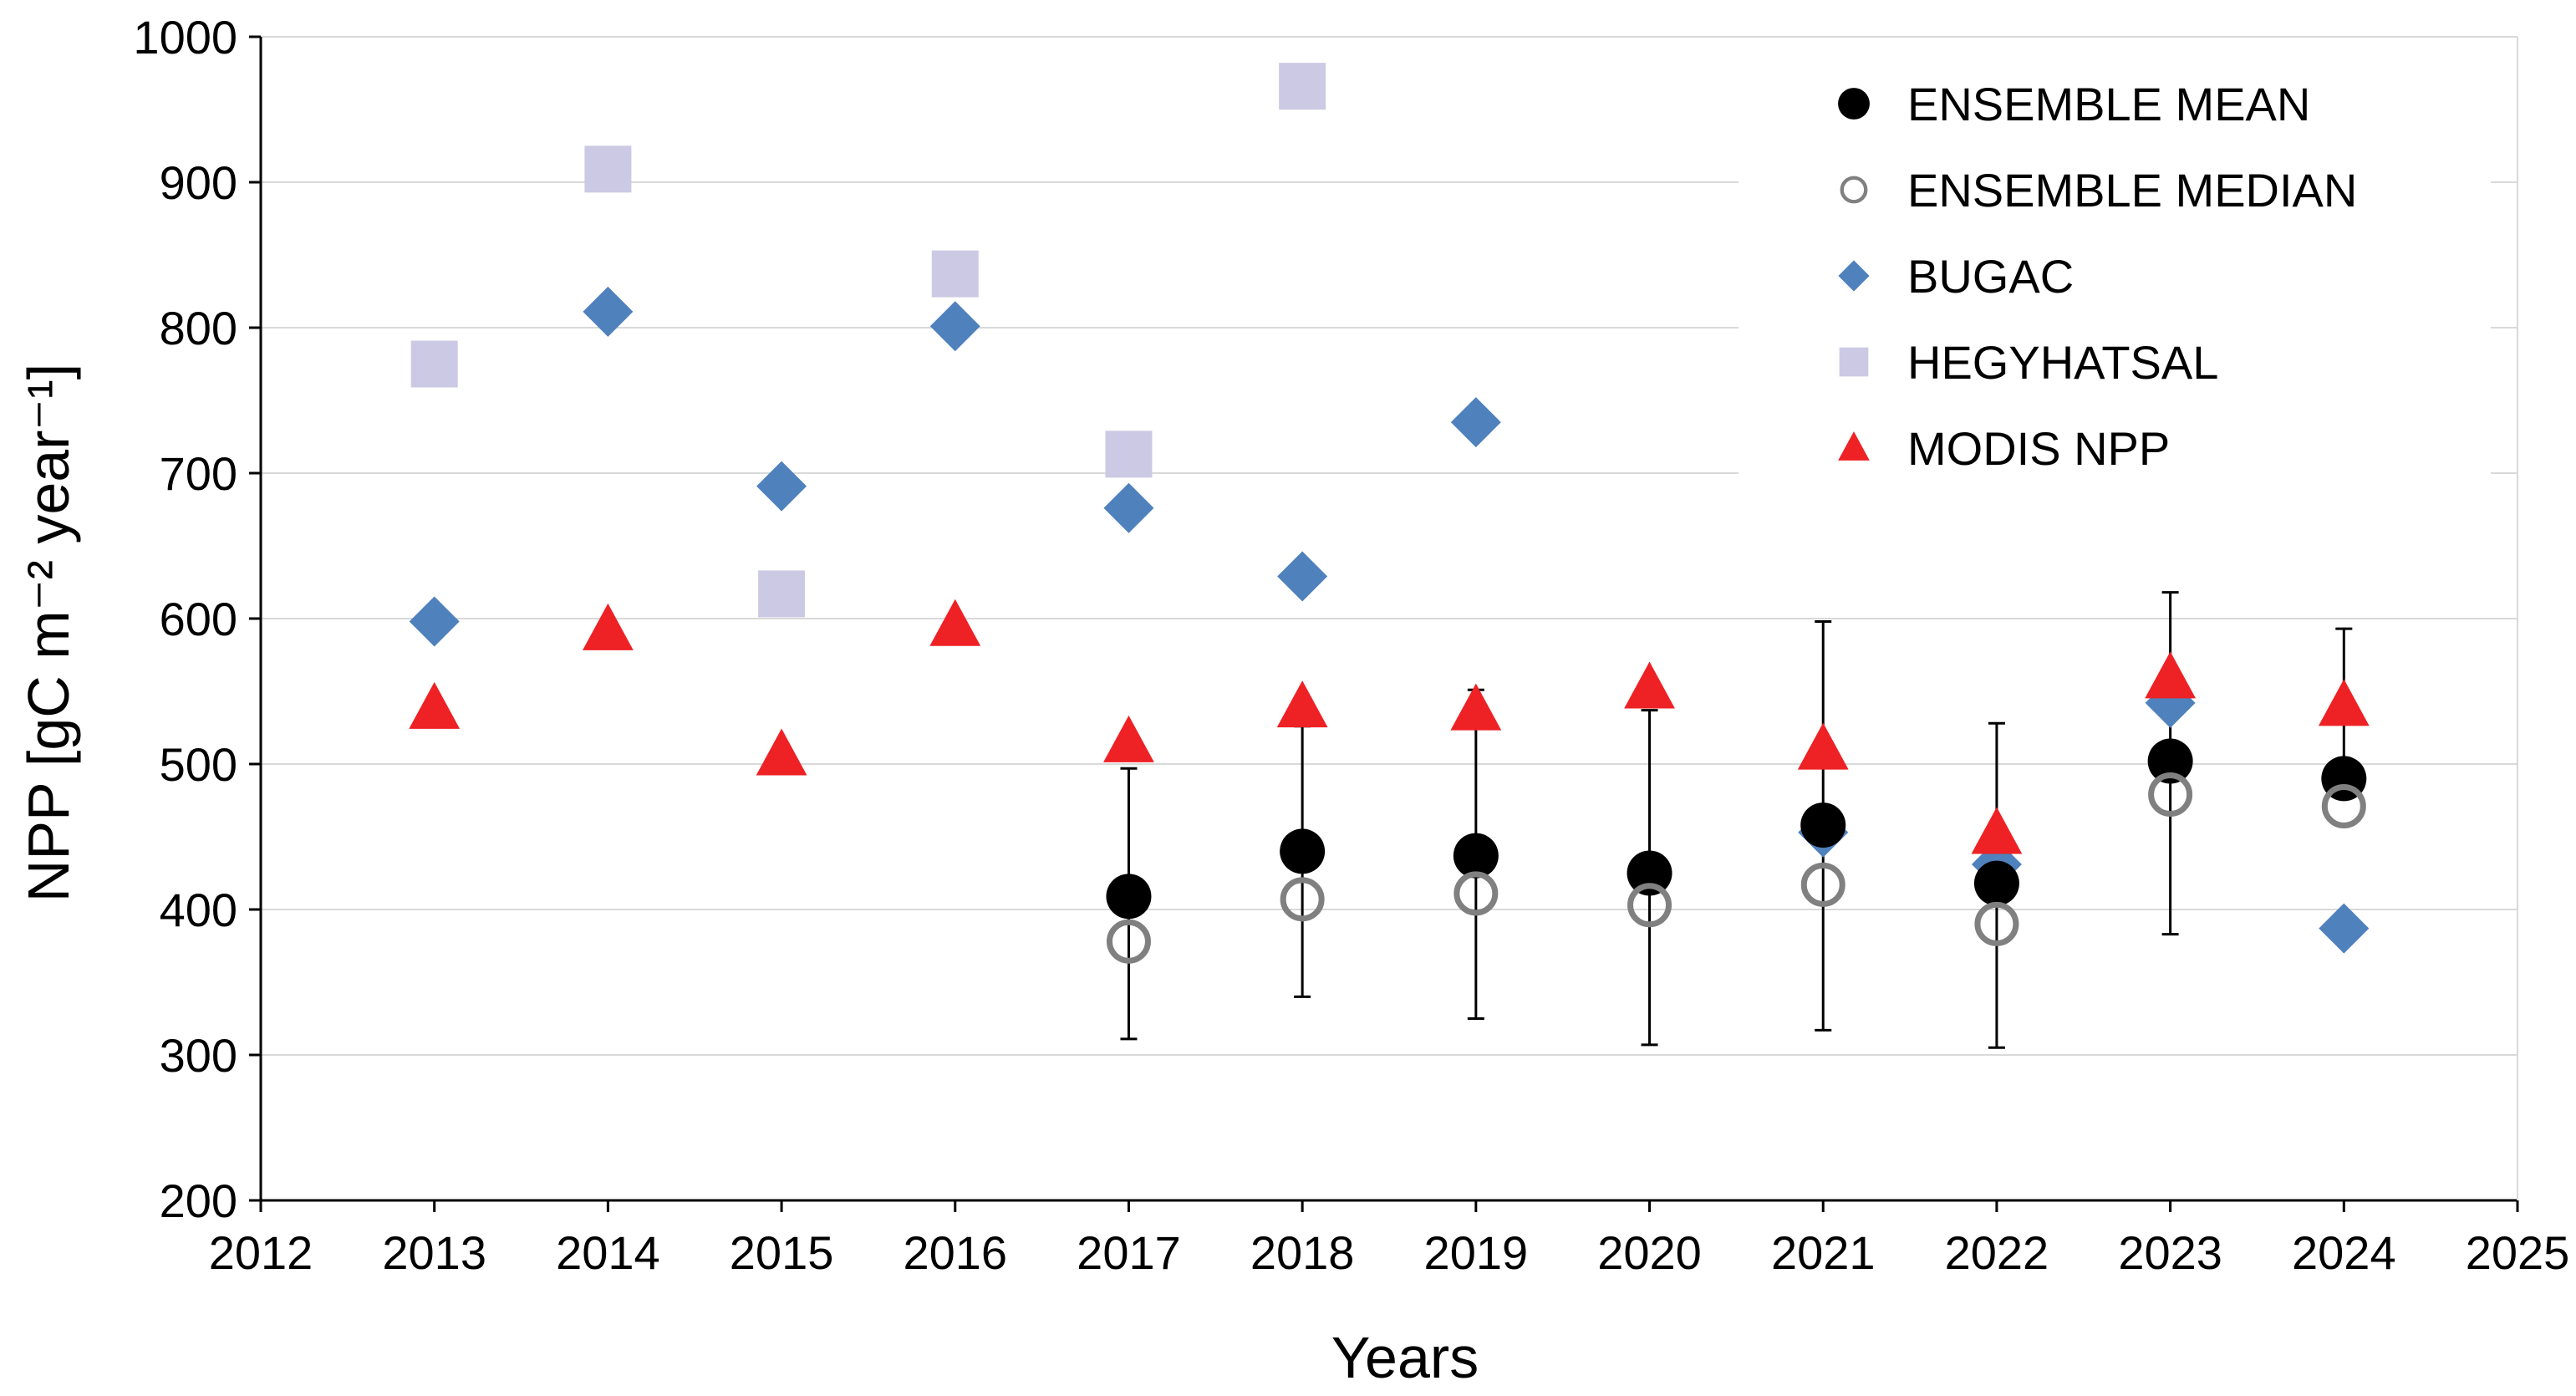 This screenshot has height=1396, width=2576. I want to click on hegyhatsal-point-2015, so click(782, 594).